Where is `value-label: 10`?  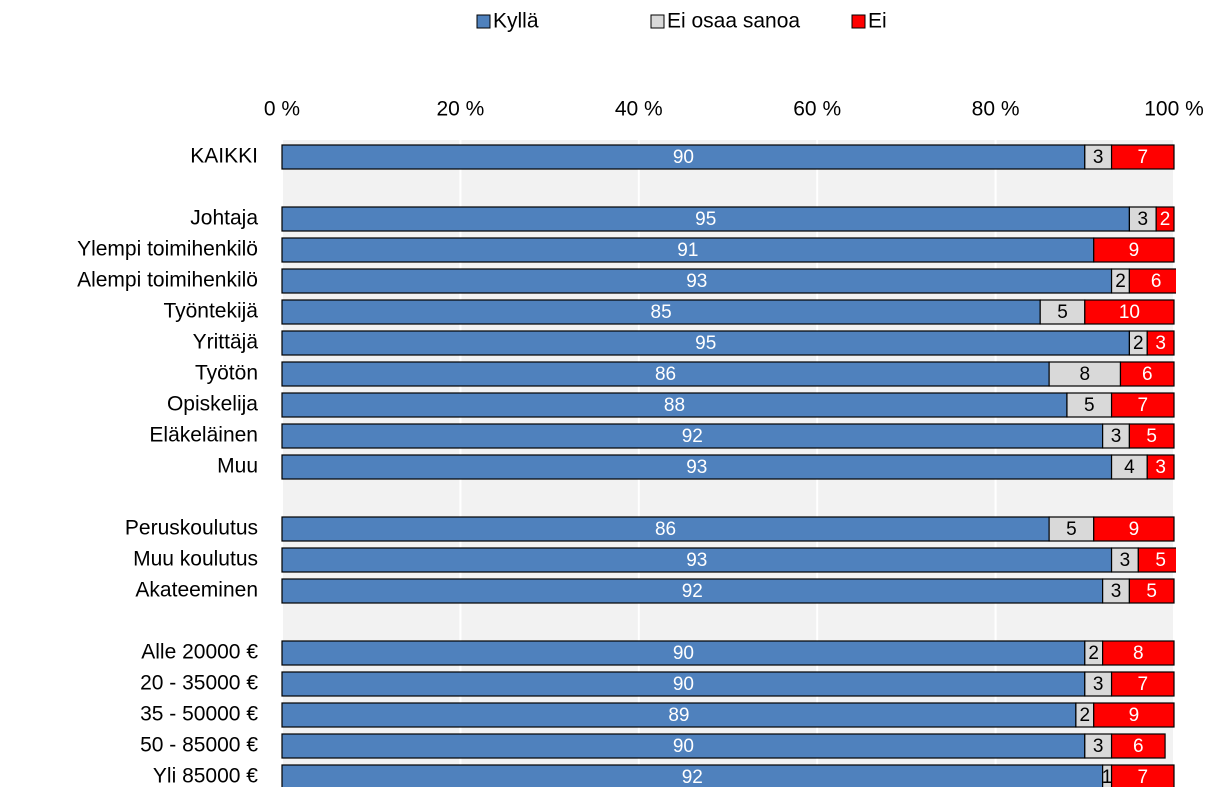
value-label: 10 is located at coordinates (1129, 312).